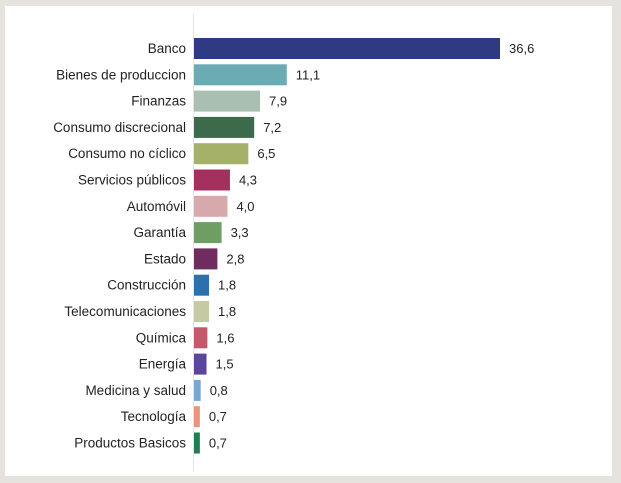 This screenshot has width=621, height=483. I want to click on category-label: Telecomunicaciones, so click(125, 311).